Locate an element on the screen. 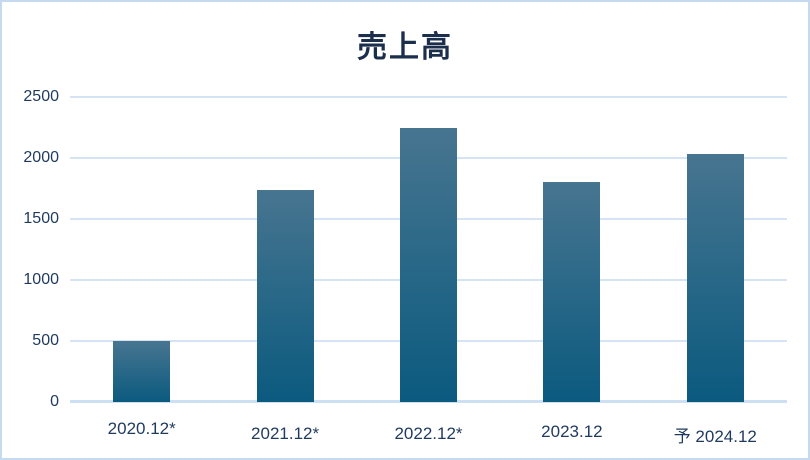 The width and height of the screenshot is (810, 460). y-tick-label-2000: 2000 is located at coordinates (41, 157).